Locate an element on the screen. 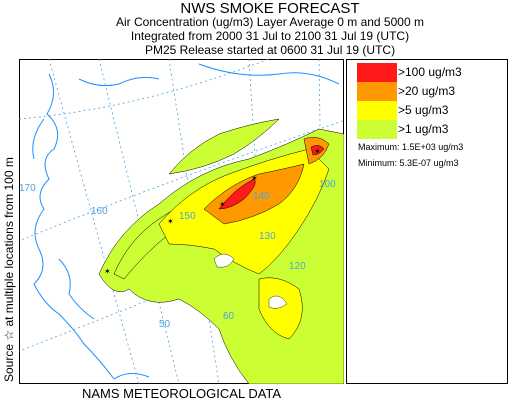 The height and width of the screenshot is (401, 509). source-markers: ✶ ✶ ✶ ✶ ✶ is located at coordinates (212, 211).